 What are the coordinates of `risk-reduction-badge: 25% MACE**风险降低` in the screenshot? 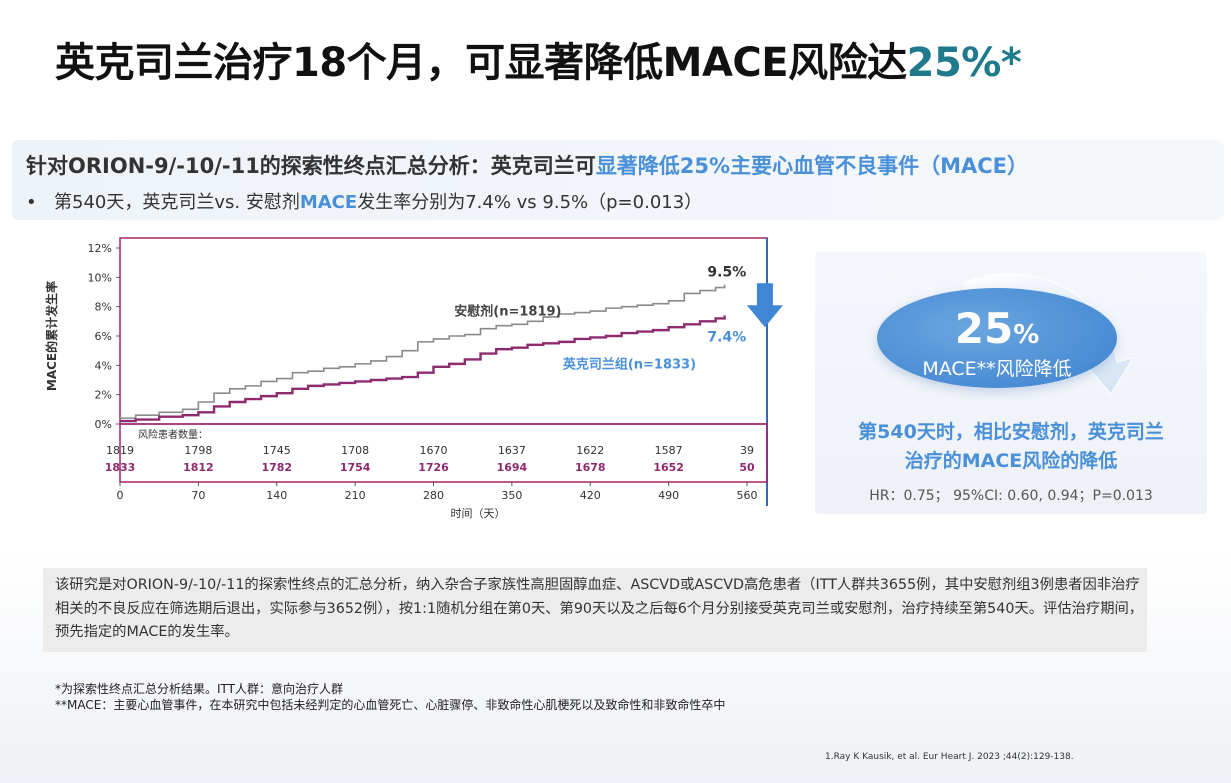 It's located at (997, 338).